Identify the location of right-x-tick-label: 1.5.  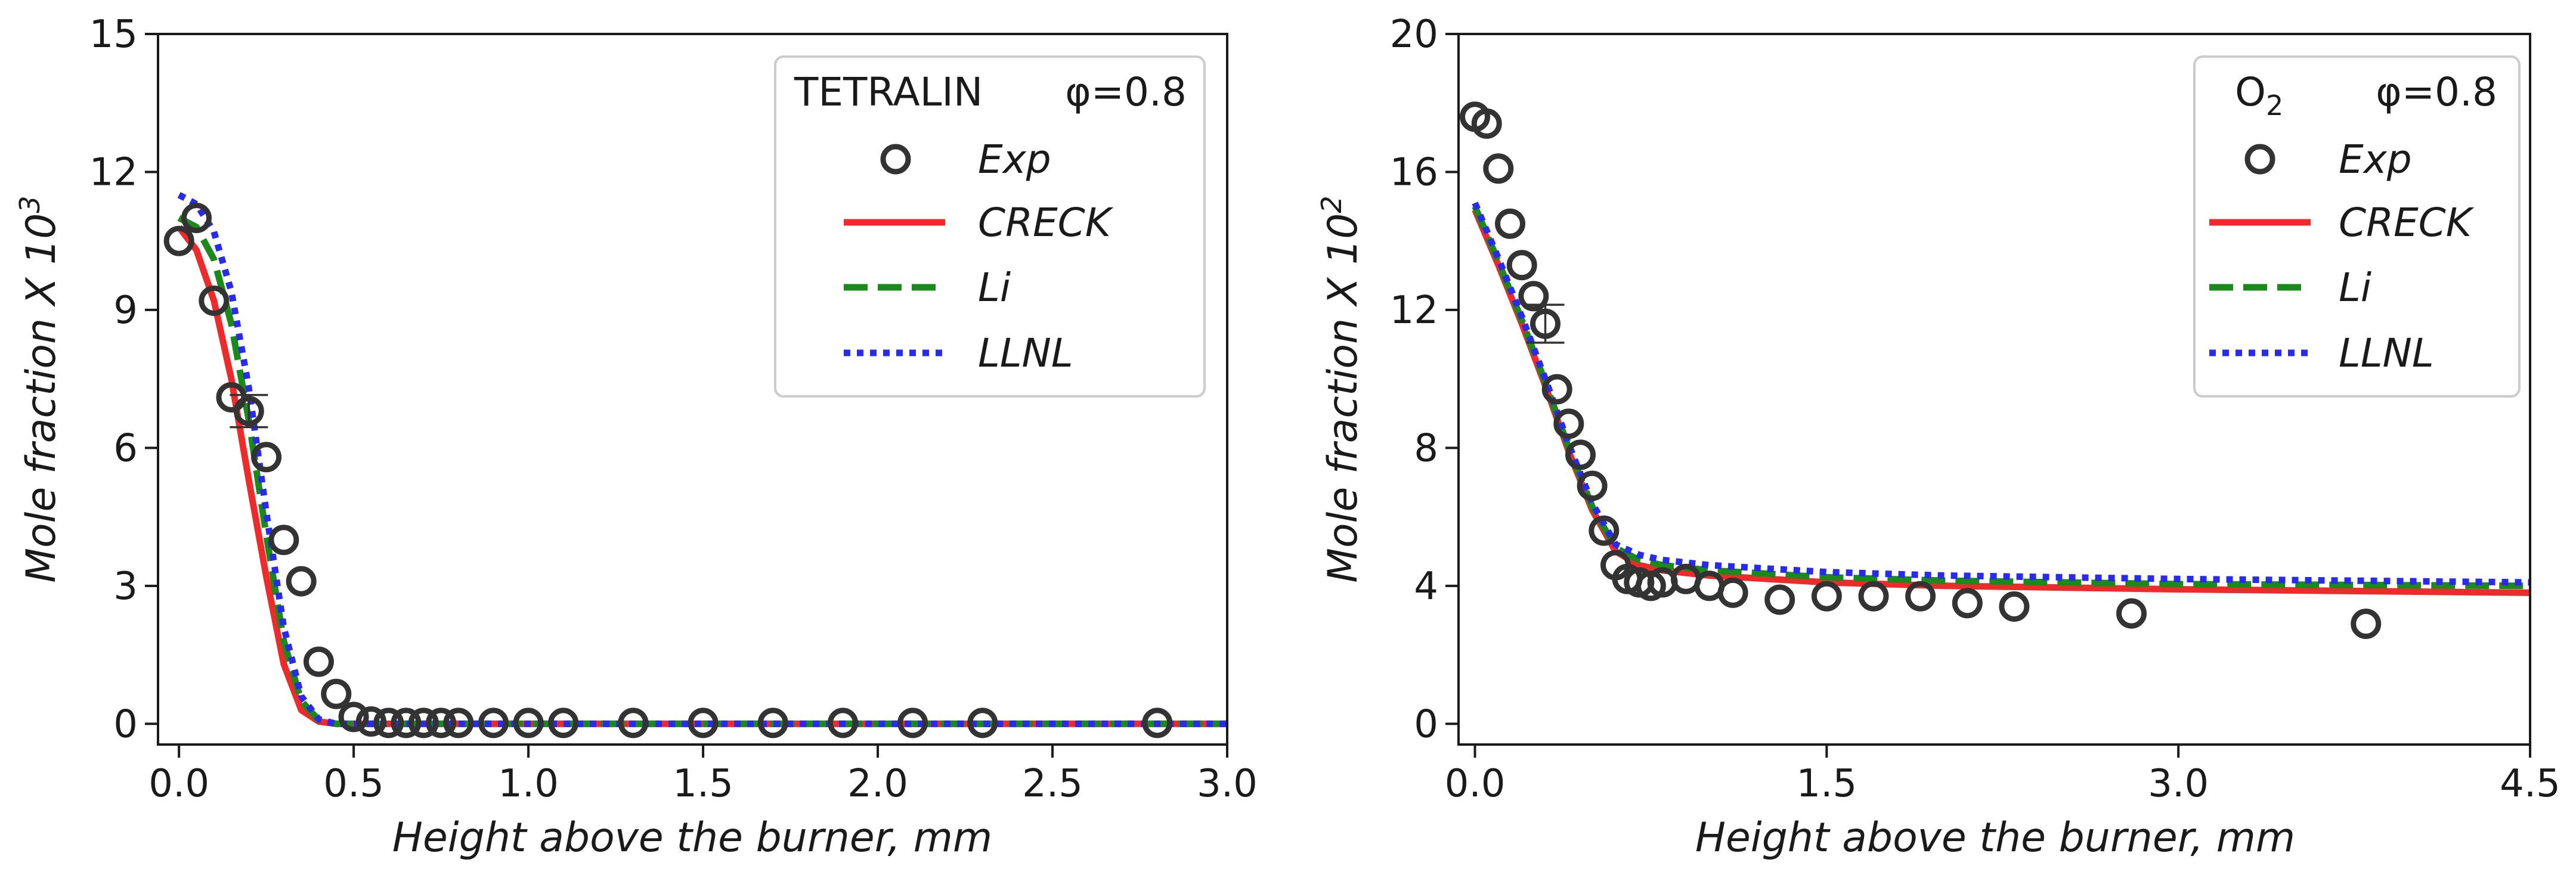
(1826, 784).